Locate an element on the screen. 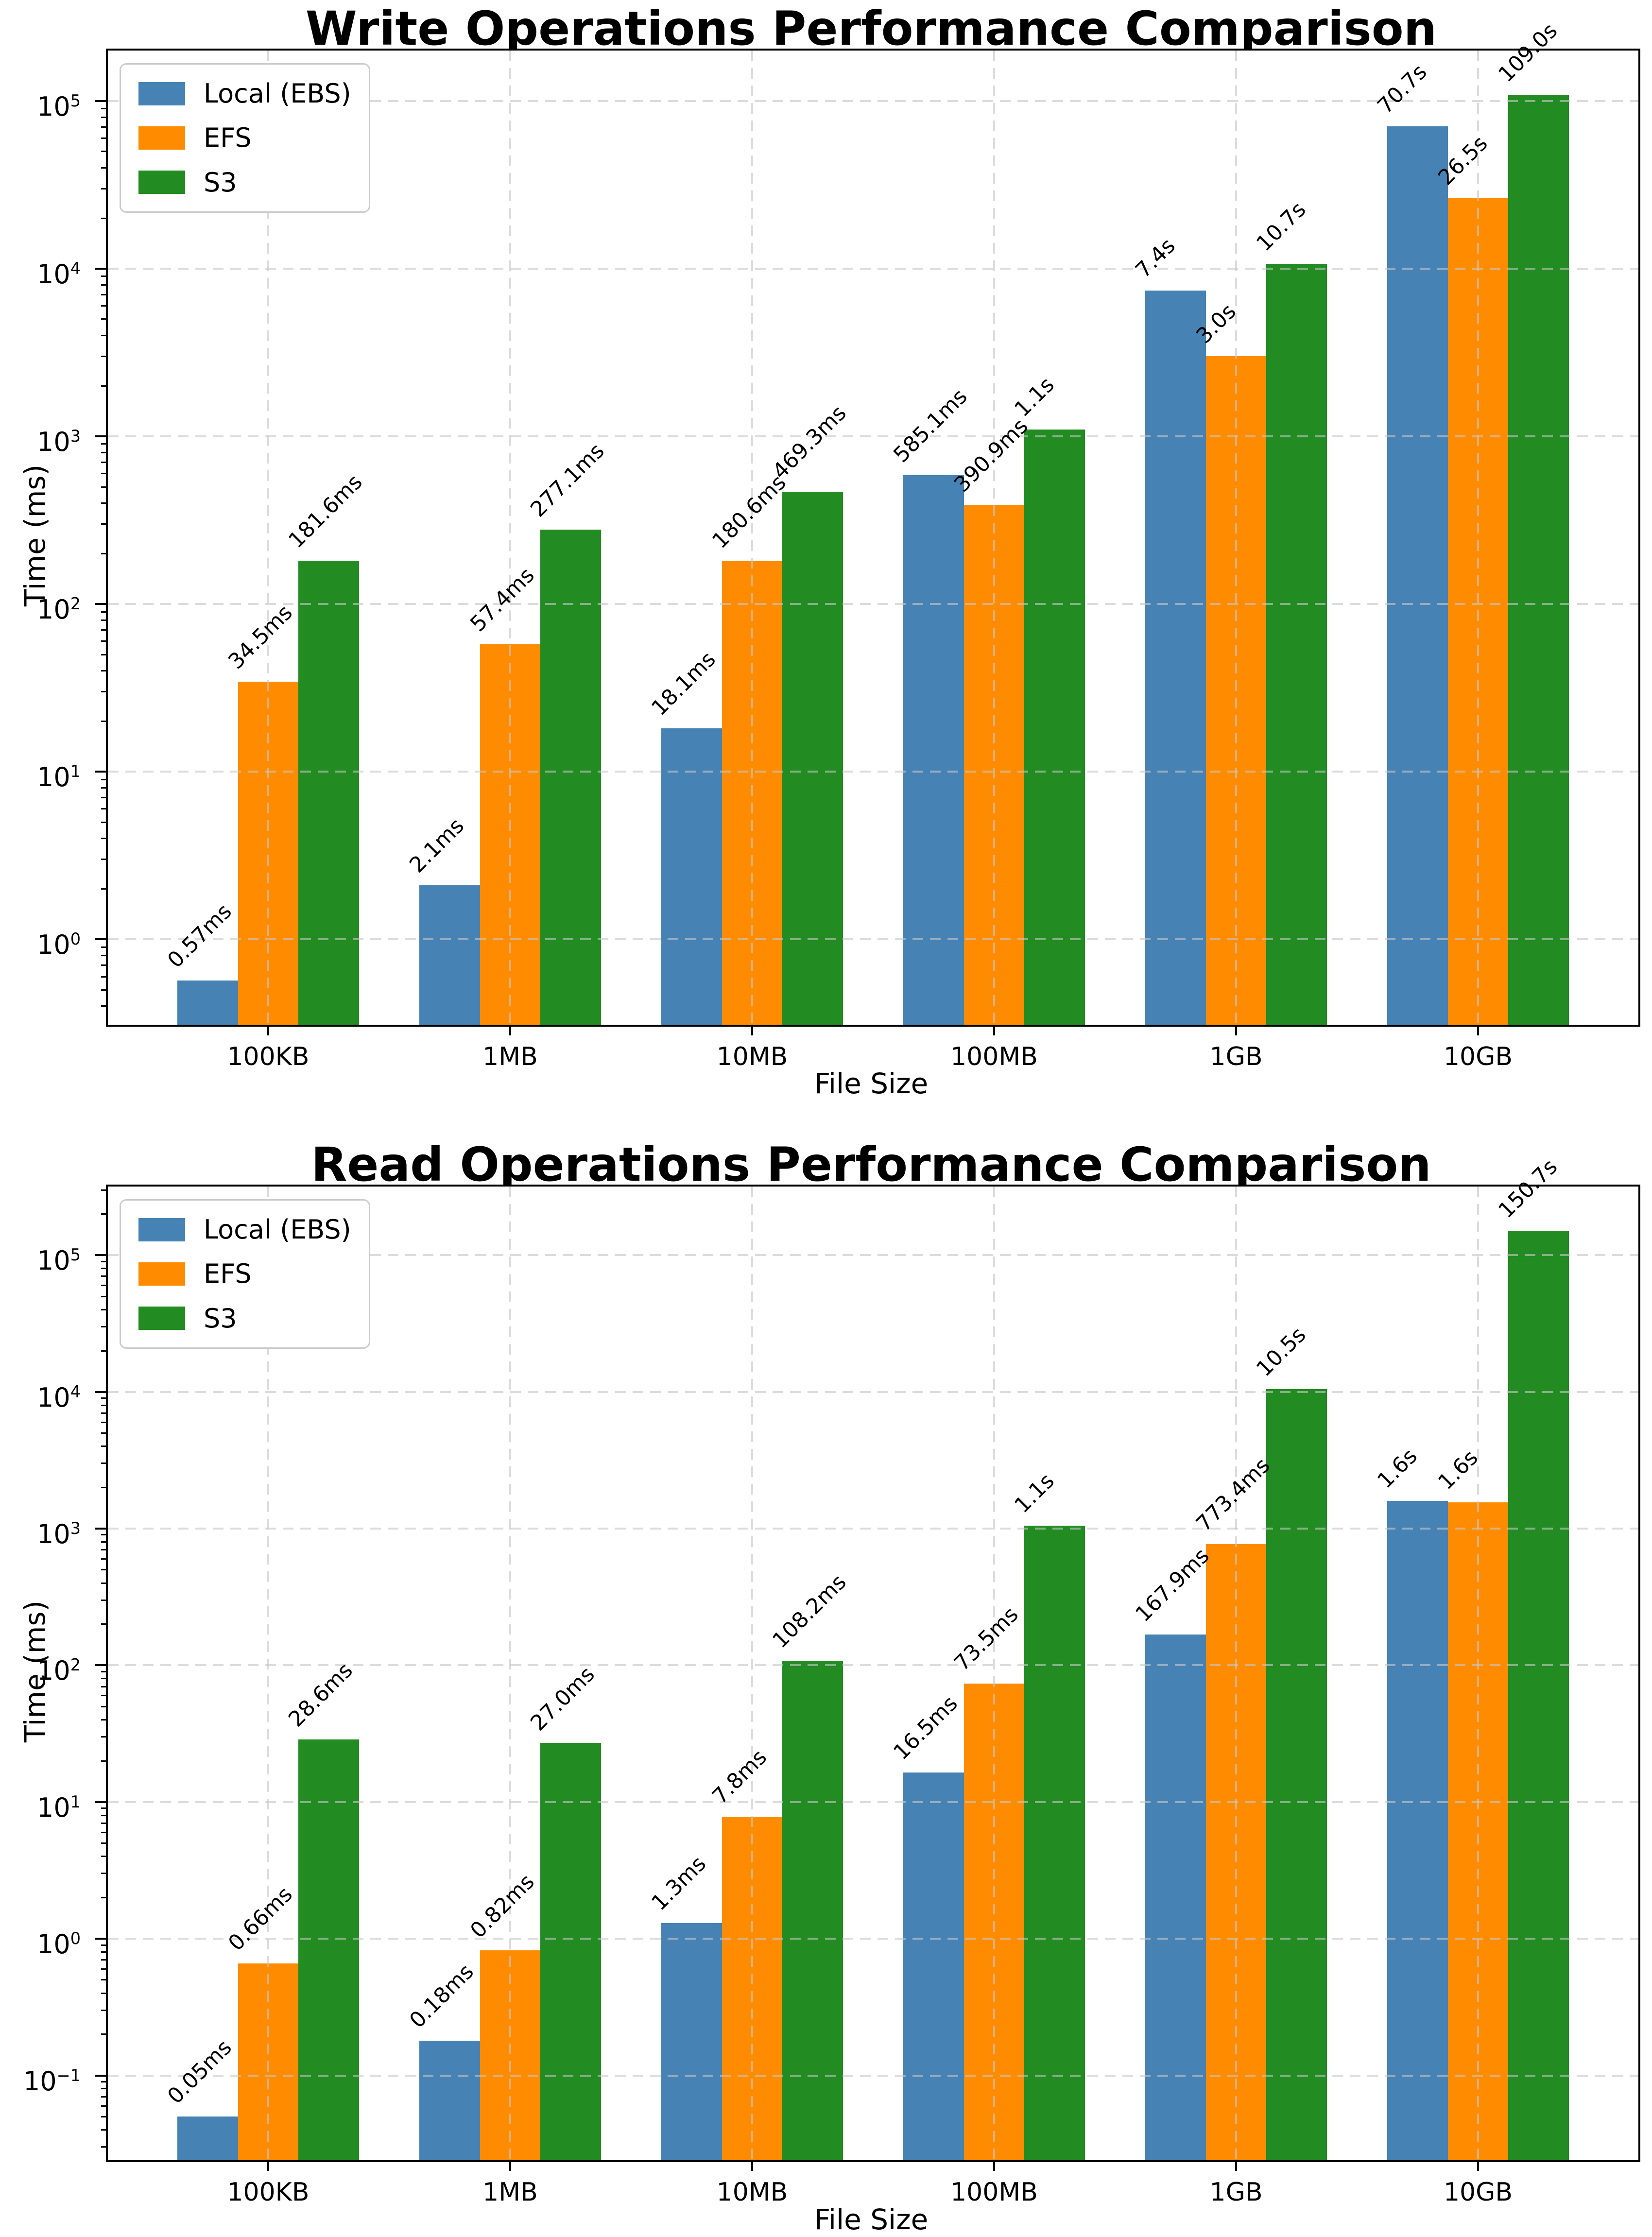  bar-s3-1mb is located at coordinates (571, 1952).